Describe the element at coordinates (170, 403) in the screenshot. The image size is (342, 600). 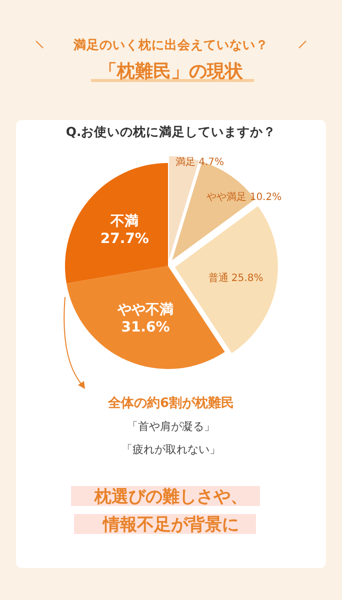
I see `text: 全体の約6割が枕難民` at that location.